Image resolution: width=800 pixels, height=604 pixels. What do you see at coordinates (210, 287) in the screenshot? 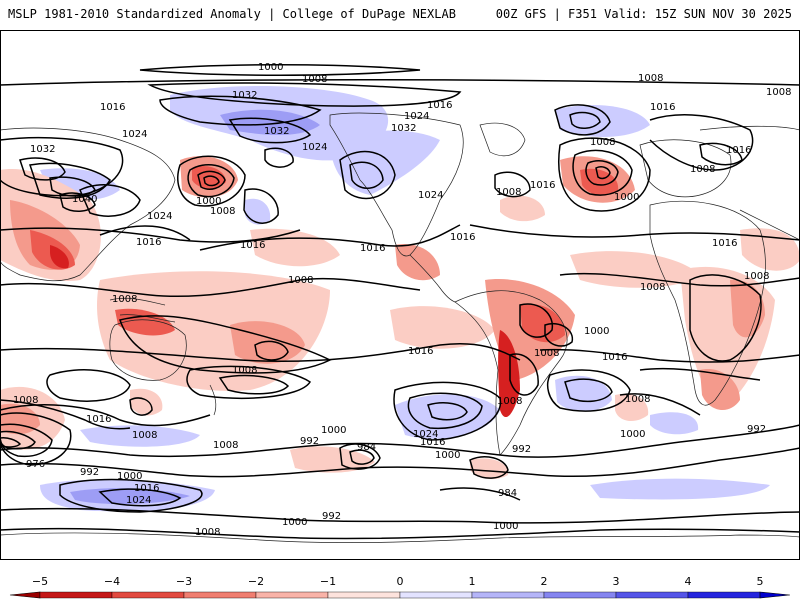
I see `isobar-tropical-1008-w` at bounding box center [210, 287].